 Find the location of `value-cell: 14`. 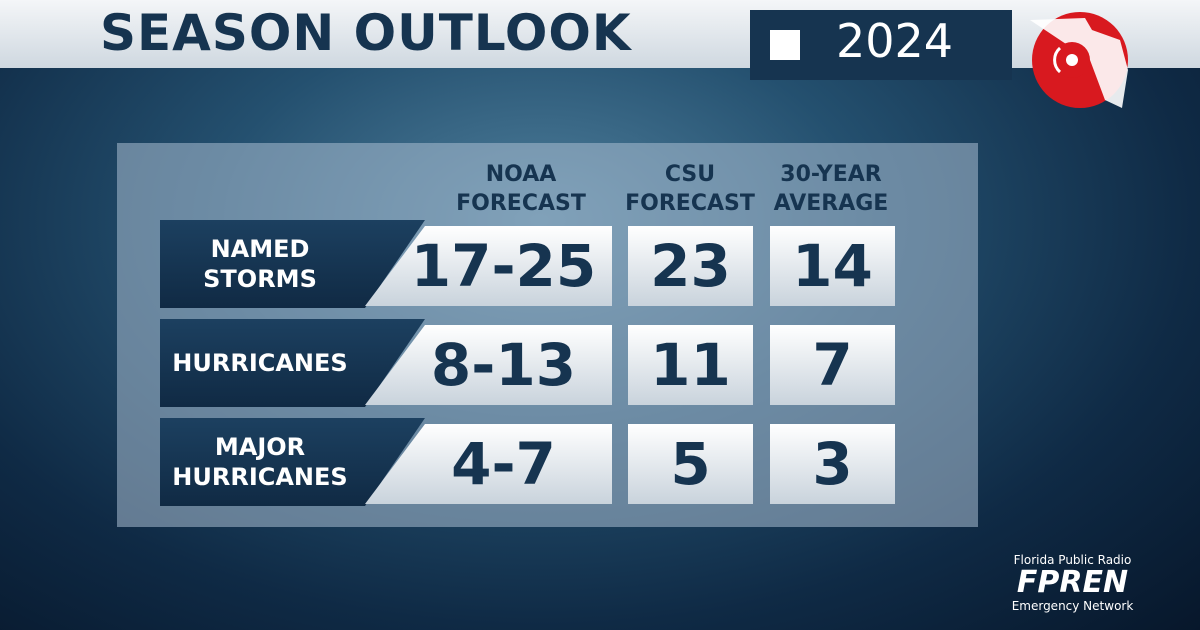

value-cell: 14 is located at coordinates (832, 266).